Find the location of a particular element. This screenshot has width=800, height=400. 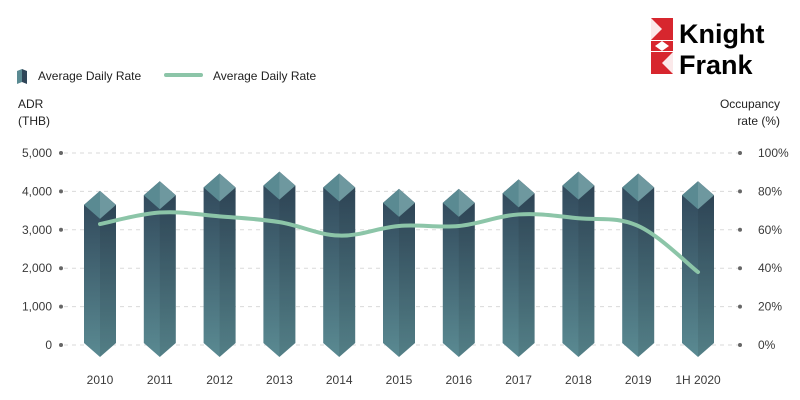

y-right-tick-label: 0% is located at coordinates (767, 345).